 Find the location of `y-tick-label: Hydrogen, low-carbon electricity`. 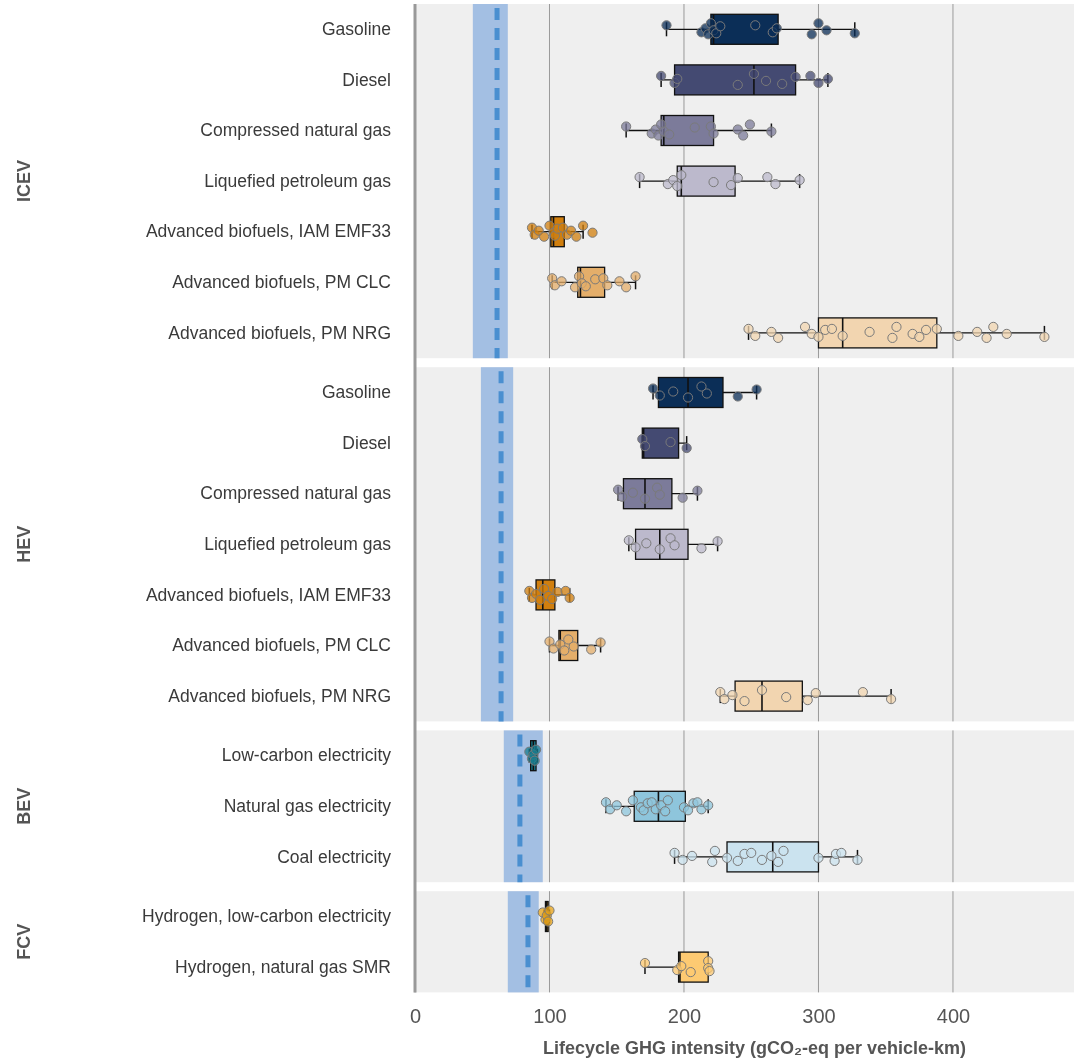

y-tick-label: Hydrogen, low-carbon electricity is located at coordinates (267, 916).